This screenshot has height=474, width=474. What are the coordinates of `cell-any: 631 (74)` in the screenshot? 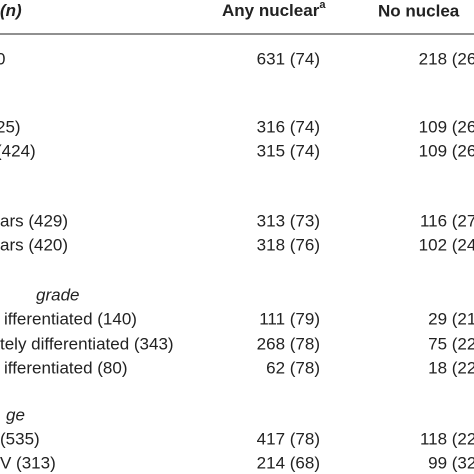 It's located at (288, 58).